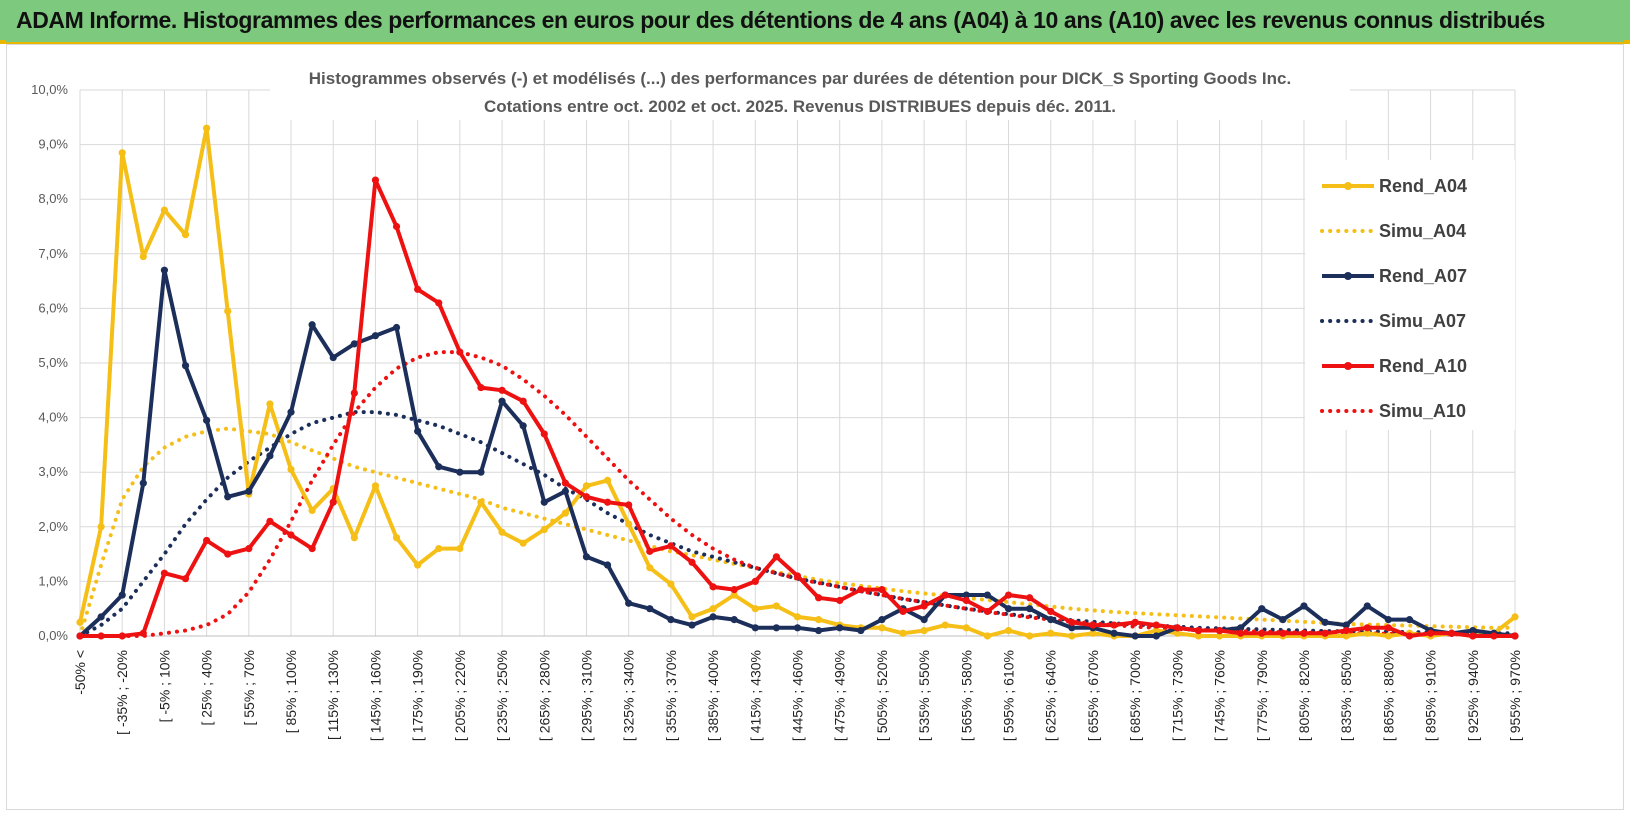 This screenshot has height=815, width=1630. I want to click on x-tick-label: [ 655% ; 670%, so click(1093, 695).